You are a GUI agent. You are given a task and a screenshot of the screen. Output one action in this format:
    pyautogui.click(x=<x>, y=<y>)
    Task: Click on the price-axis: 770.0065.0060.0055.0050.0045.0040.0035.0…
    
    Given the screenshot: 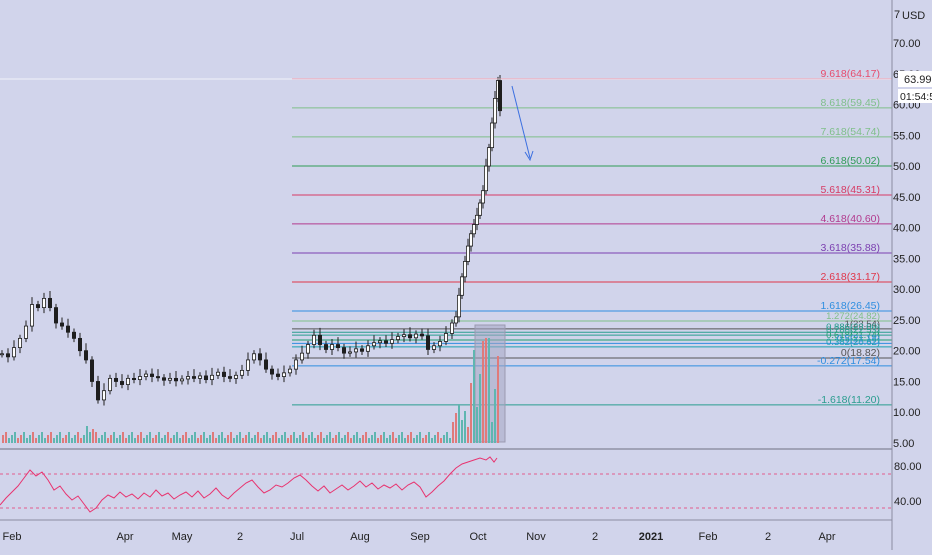 What is the action you would take?
    pyautogui.click(x=907, y=229)
    